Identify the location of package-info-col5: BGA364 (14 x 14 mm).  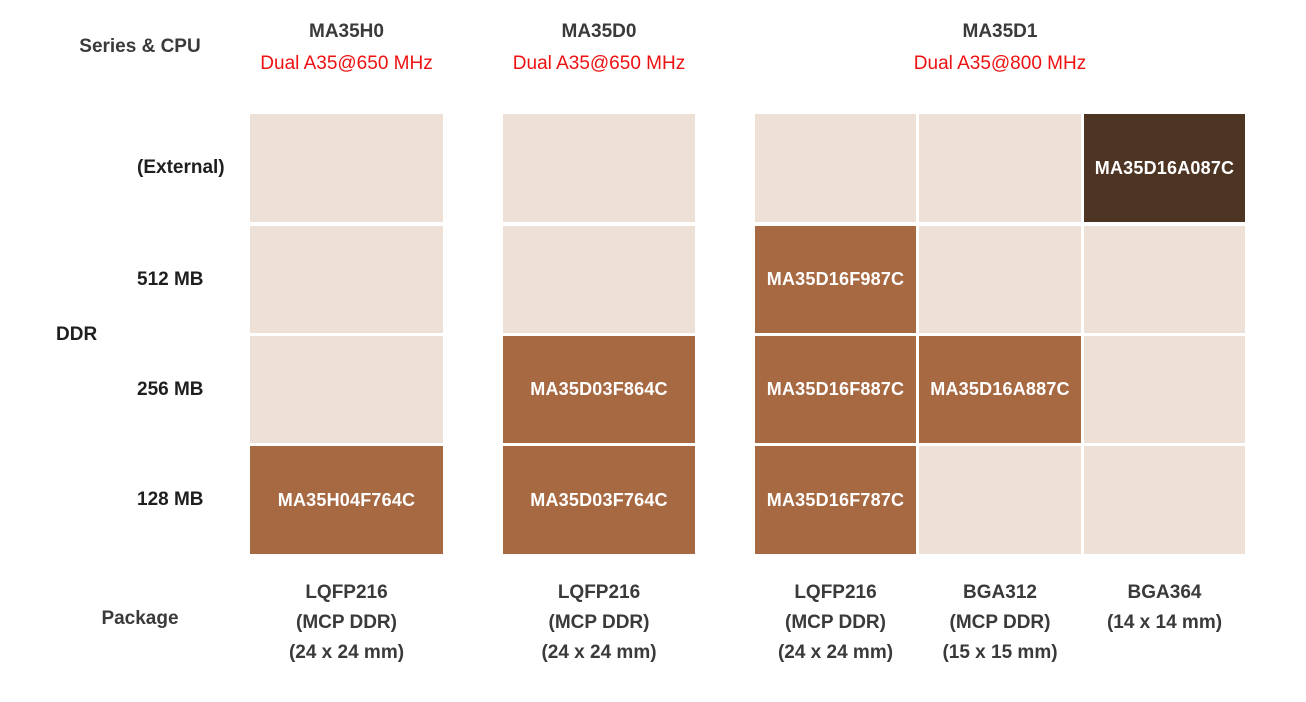
(1164, 608).